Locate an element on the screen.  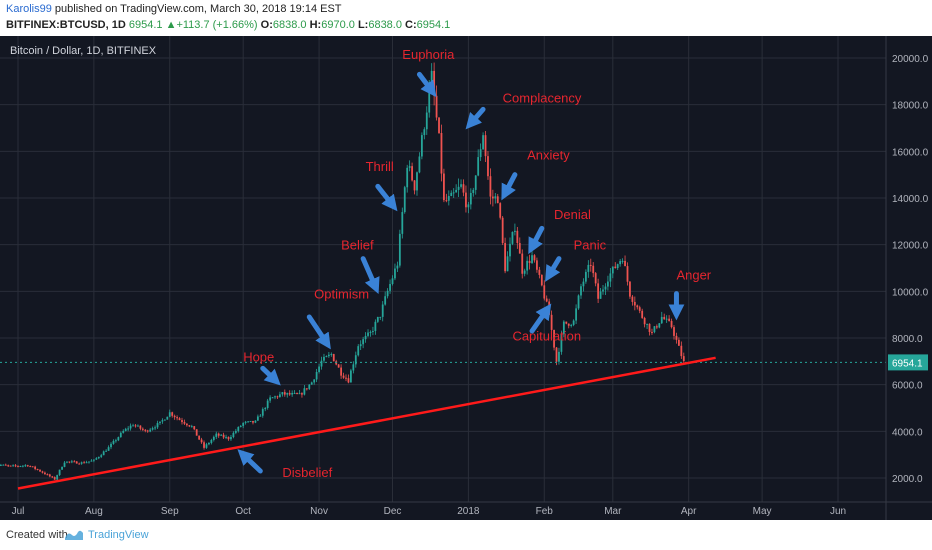
tradingview-brand-link: TradingView is located at coordinates (118, 535).